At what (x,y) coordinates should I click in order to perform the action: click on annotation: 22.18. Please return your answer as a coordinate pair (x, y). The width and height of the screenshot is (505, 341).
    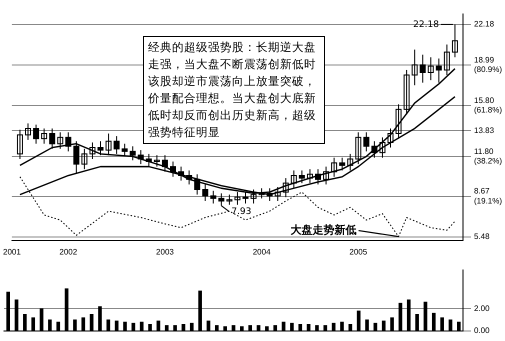
    Looking at the image, I should click on (426, 25).